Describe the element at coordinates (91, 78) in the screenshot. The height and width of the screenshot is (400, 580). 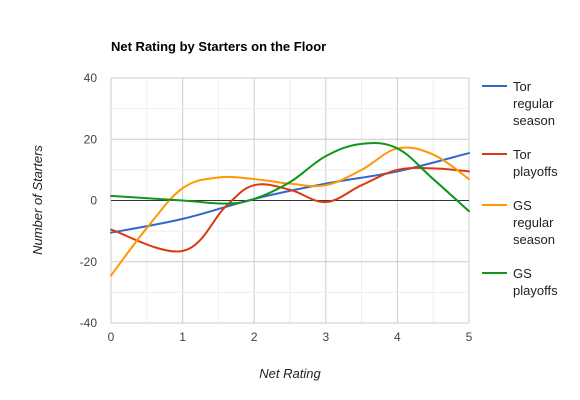
I see `y-tick-label: 40` at that location.